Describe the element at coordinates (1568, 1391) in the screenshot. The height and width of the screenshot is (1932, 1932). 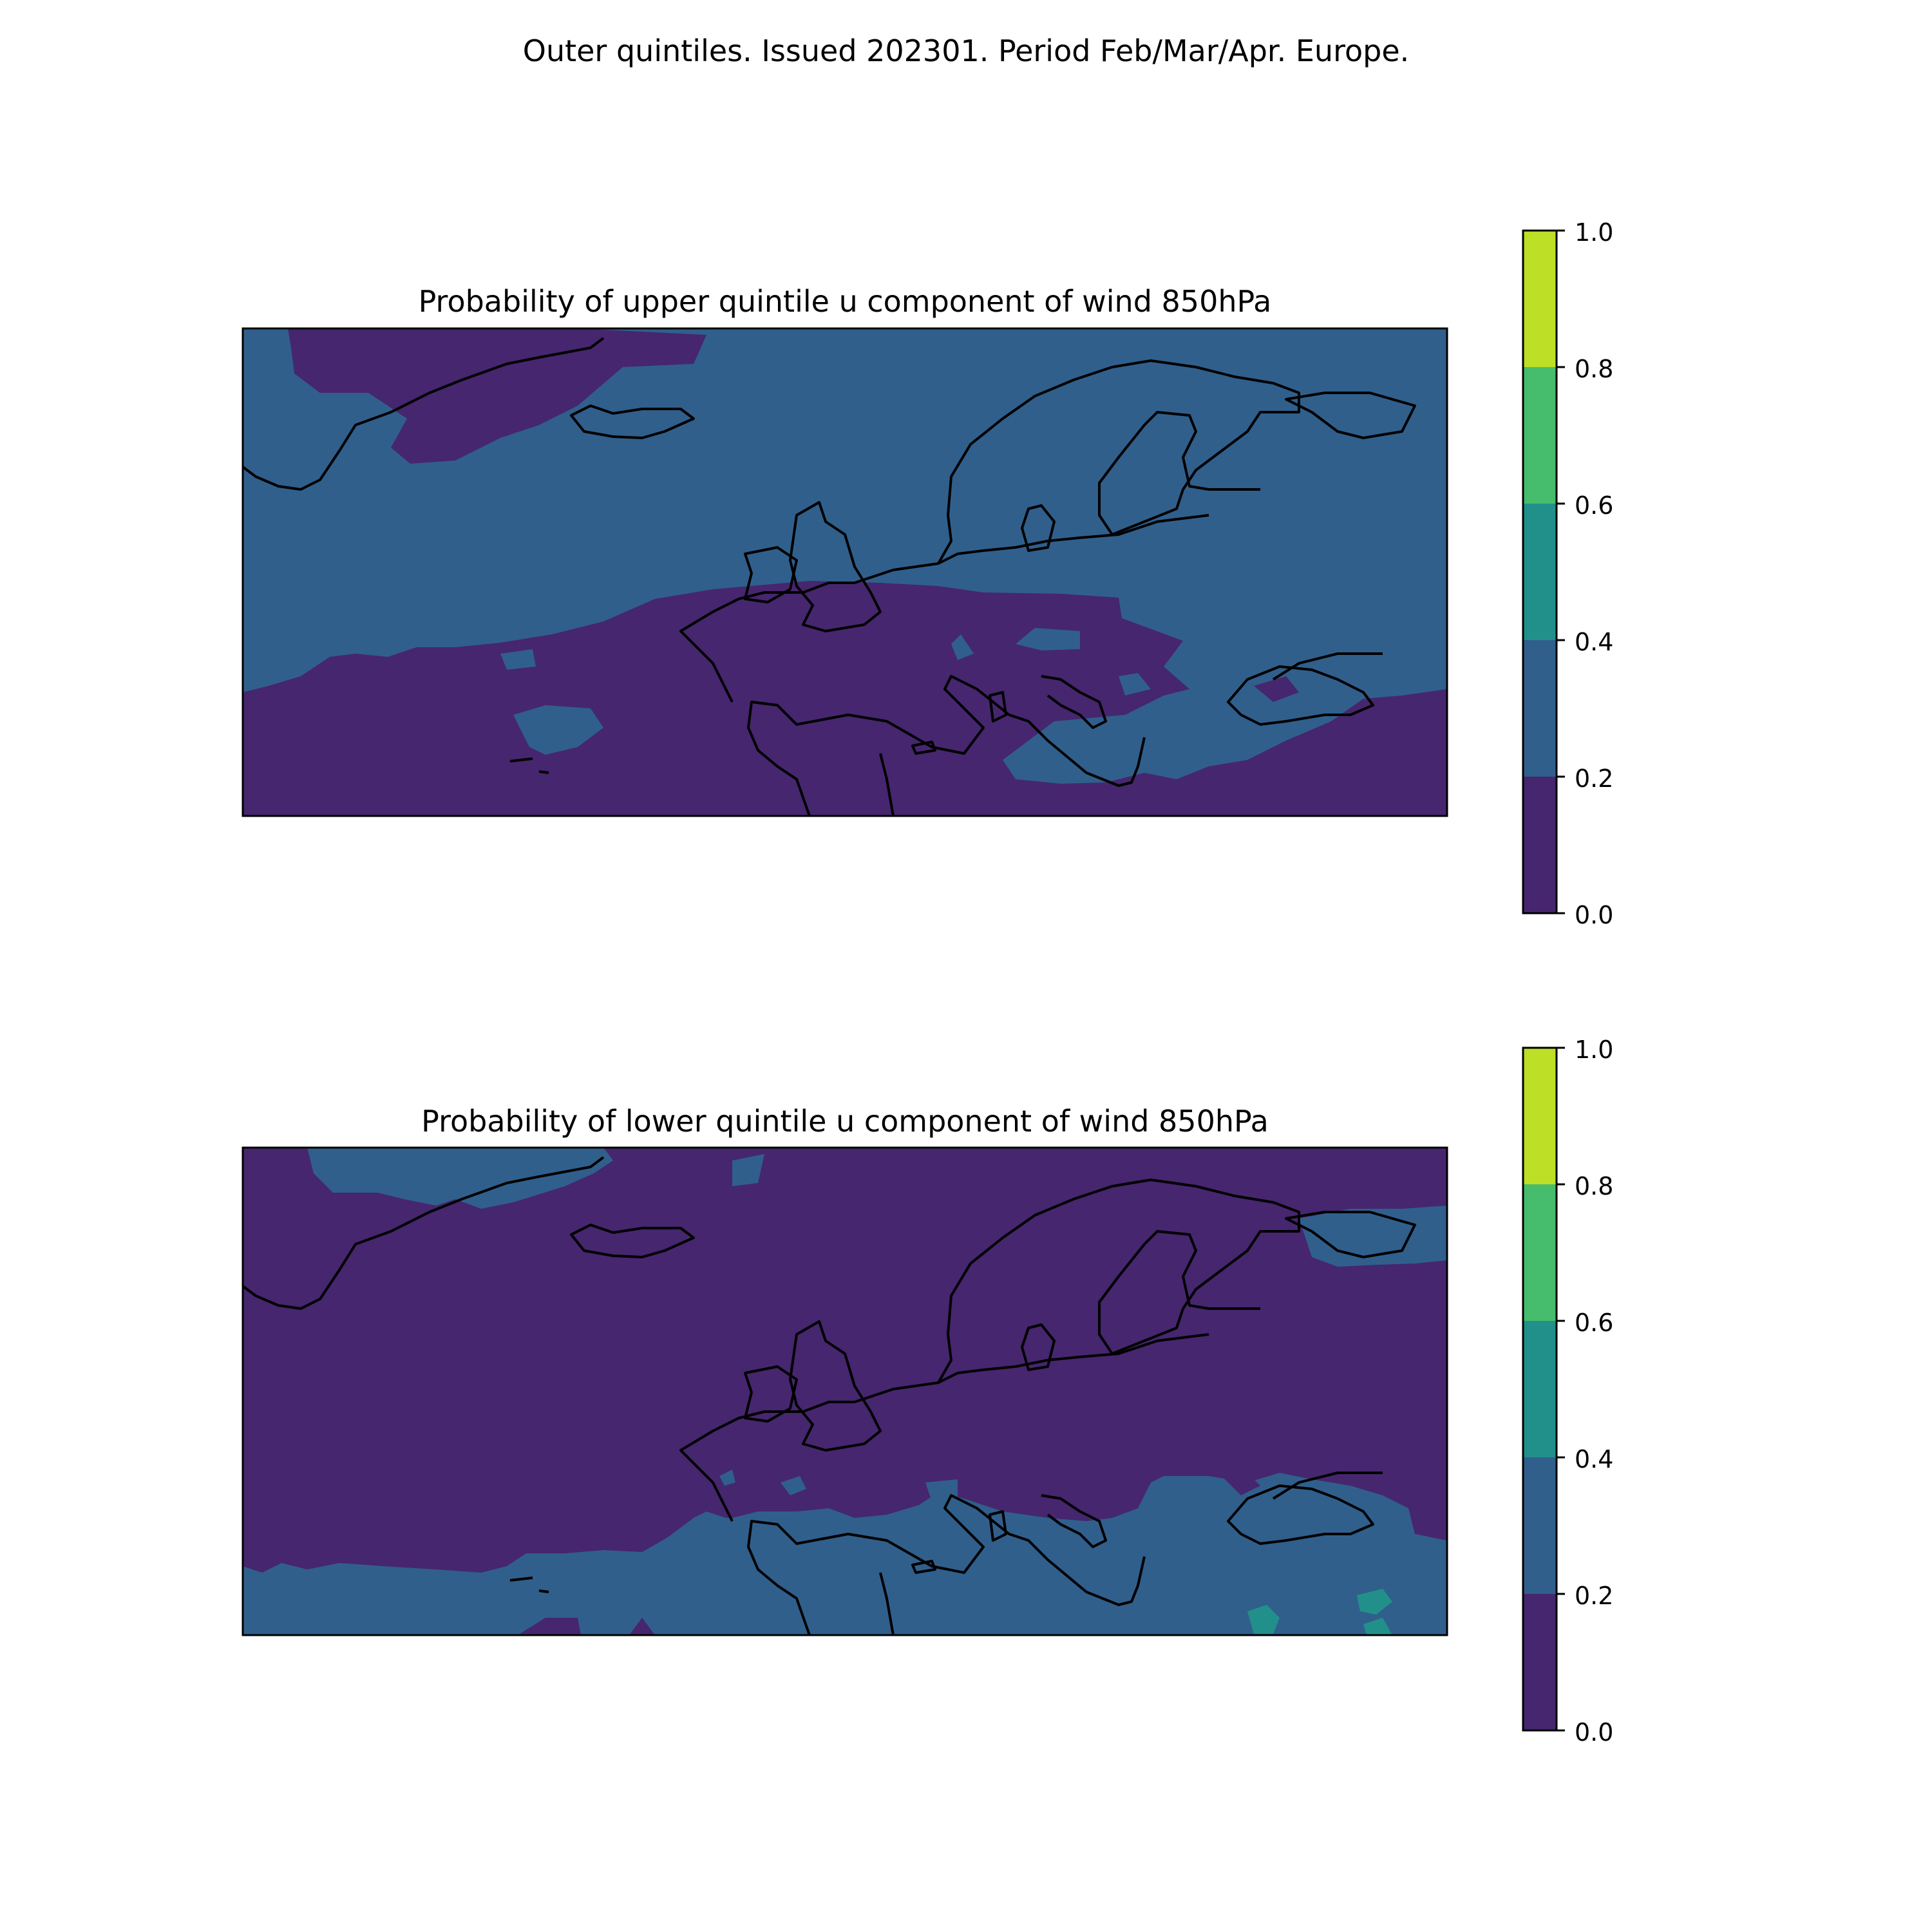
I see `colorbar-lower: 0.0 0.2 0.4 0.6 0.8 1.0` at that location.